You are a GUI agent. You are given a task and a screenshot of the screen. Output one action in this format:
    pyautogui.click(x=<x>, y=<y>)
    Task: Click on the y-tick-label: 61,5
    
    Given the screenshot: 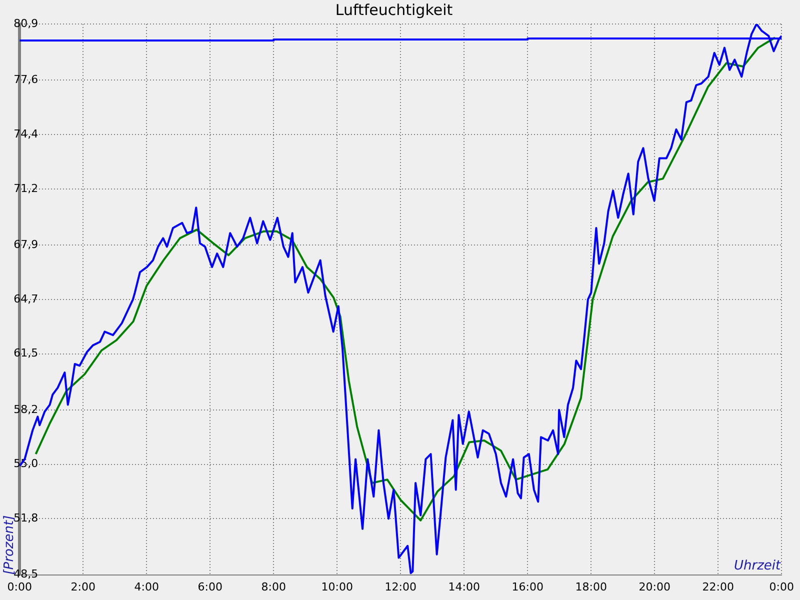 What is the action you would take?
    pyautogui.click(x=26, y=353)
    